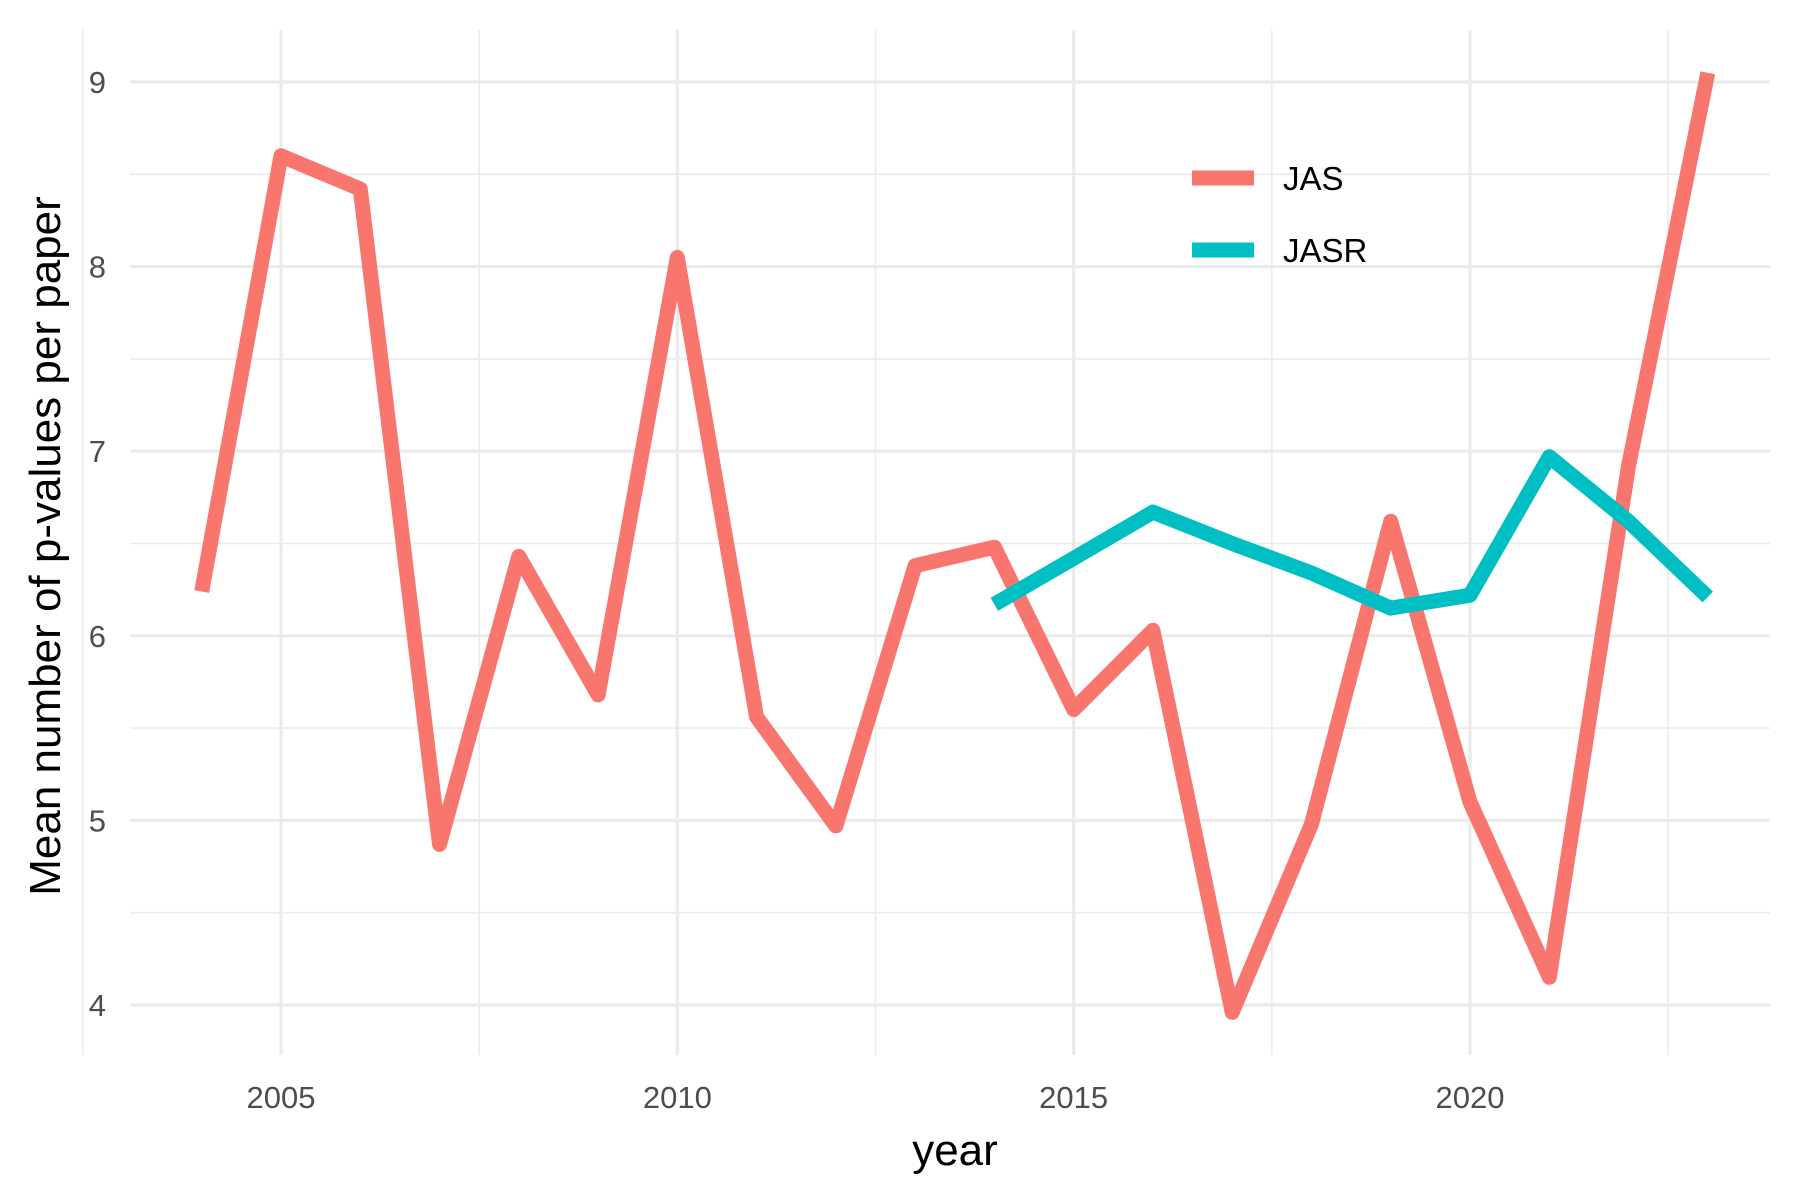 This screenshot has width=1800, height=1200. What do you see at coordinates (955, 1150) in the screenshot?
I see `x-axis-title: year` at bounding box center [955, 1150].